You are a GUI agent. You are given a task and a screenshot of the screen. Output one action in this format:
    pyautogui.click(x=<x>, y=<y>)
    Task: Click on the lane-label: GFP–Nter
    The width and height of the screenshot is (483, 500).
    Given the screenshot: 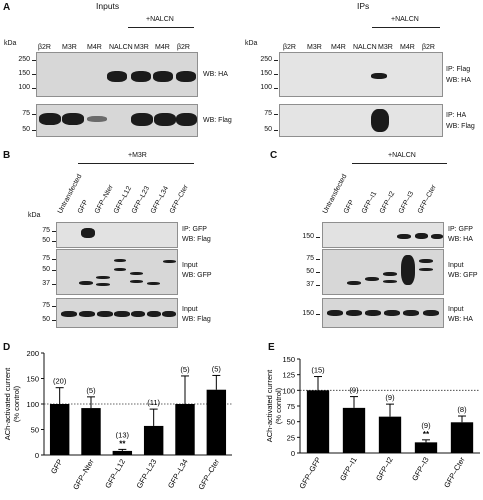 What is the action you would take?
    pyautogui.click(x=104, y=199)
    